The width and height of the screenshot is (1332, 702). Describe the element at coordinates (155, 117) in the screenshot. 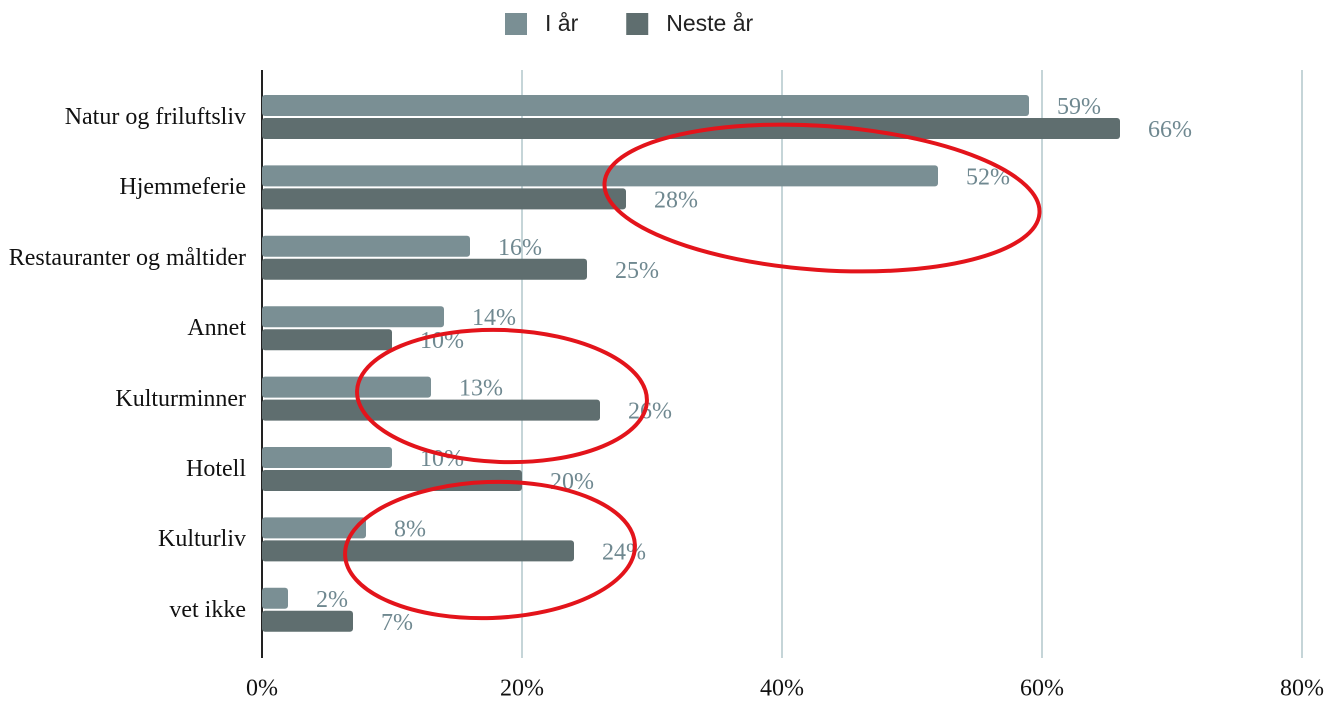

I see `category-label: Natur og friluftsliv` at that location.